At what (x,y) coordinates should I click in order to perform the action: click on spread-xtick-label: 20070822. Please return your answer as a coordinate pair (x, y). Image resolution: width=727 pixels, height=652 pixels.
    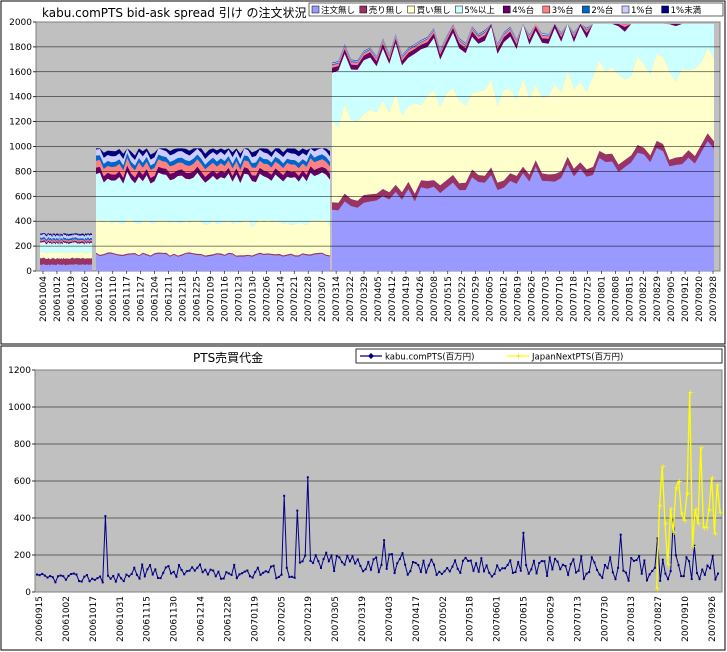
    Looking at the image, I should click on (644, 299).